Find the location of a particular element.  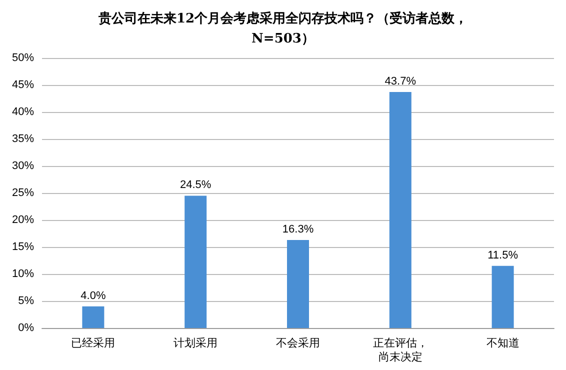

y-tick-label: 10% is located at coordinates (23, 274).